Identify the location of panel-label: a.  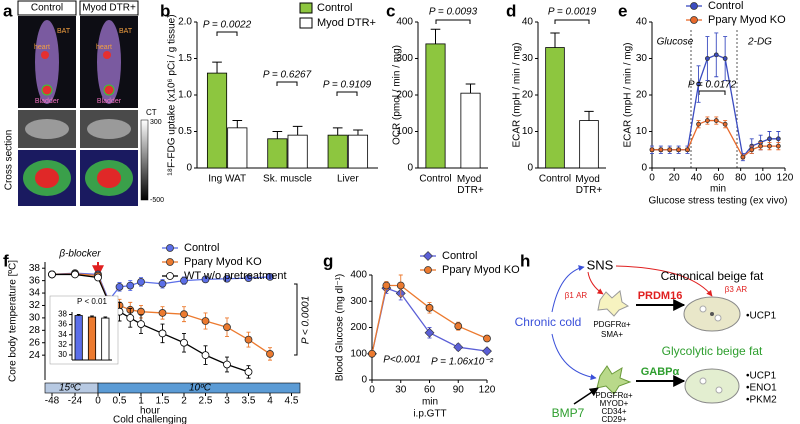
(8, 10).